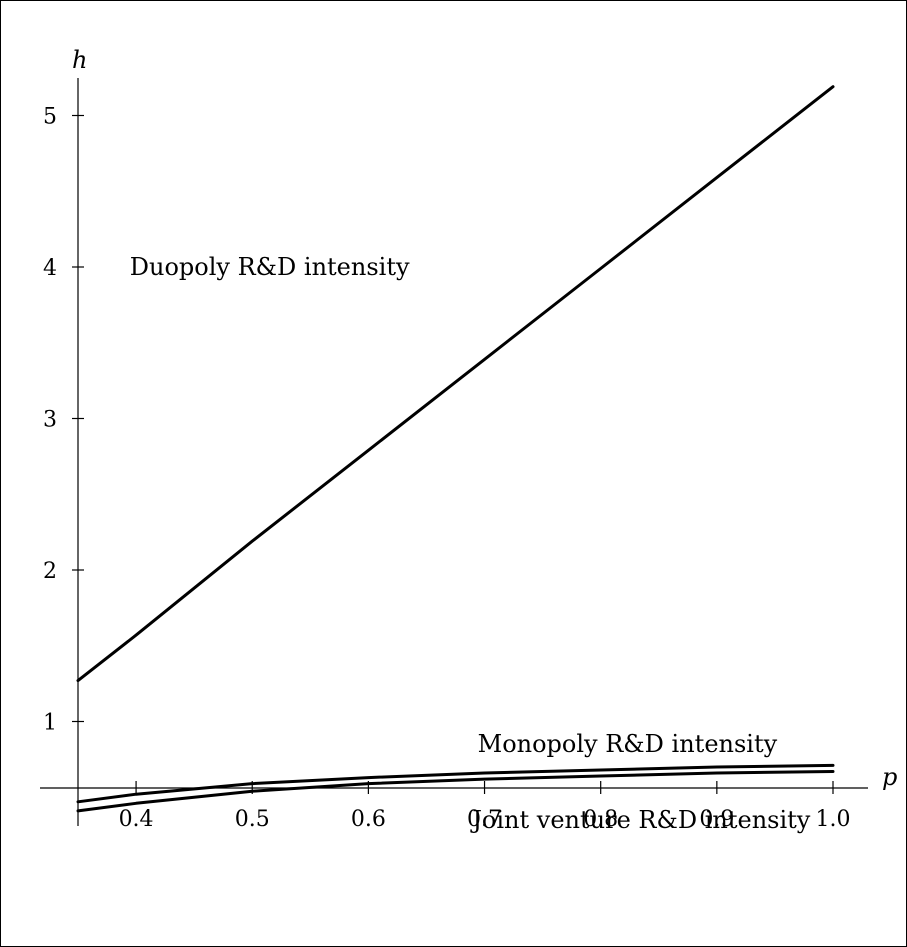 The image size is (907, 947). I want to click on x-axis-label: p, so click(889, 777).